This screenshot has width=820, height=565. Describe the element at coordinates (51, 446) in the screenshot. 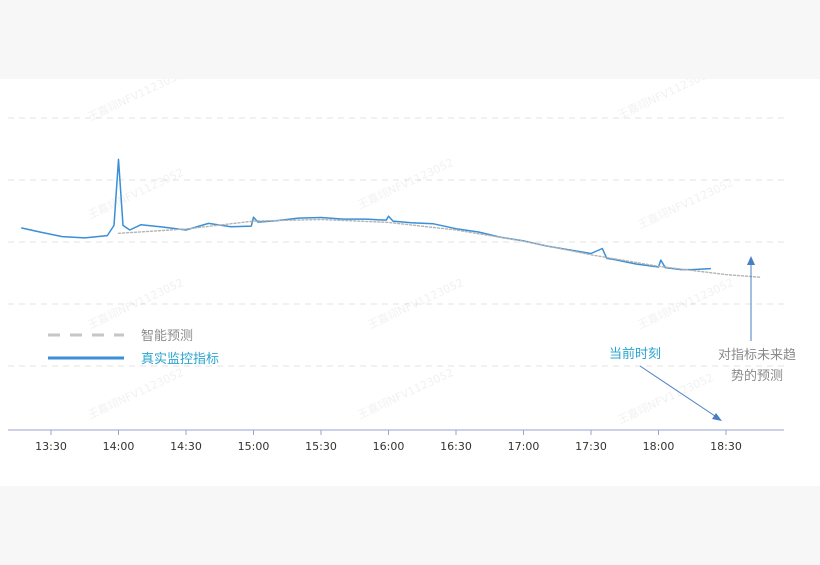

I see `x-tick-label: 13:30` at that location.